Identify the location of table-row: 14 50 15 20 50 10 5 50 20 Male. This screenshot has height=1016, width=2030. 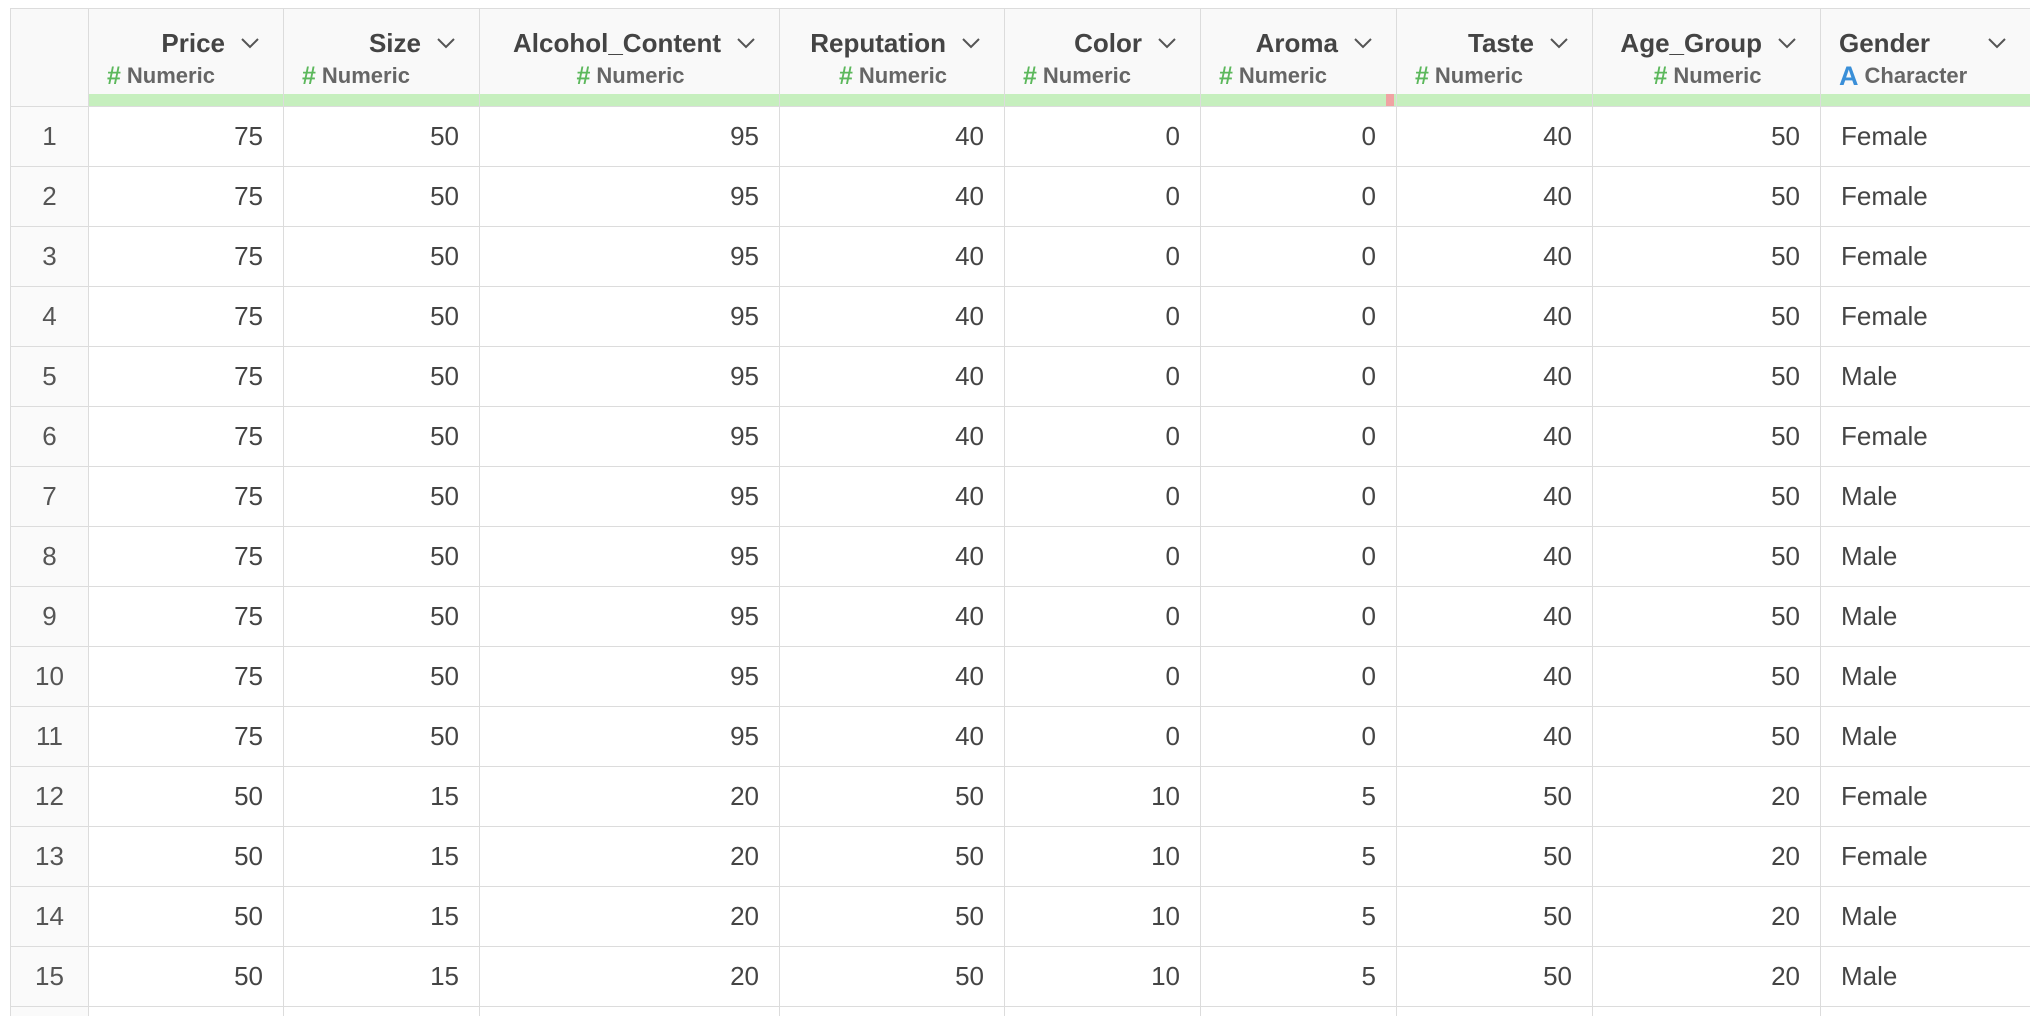
(1020, 916).